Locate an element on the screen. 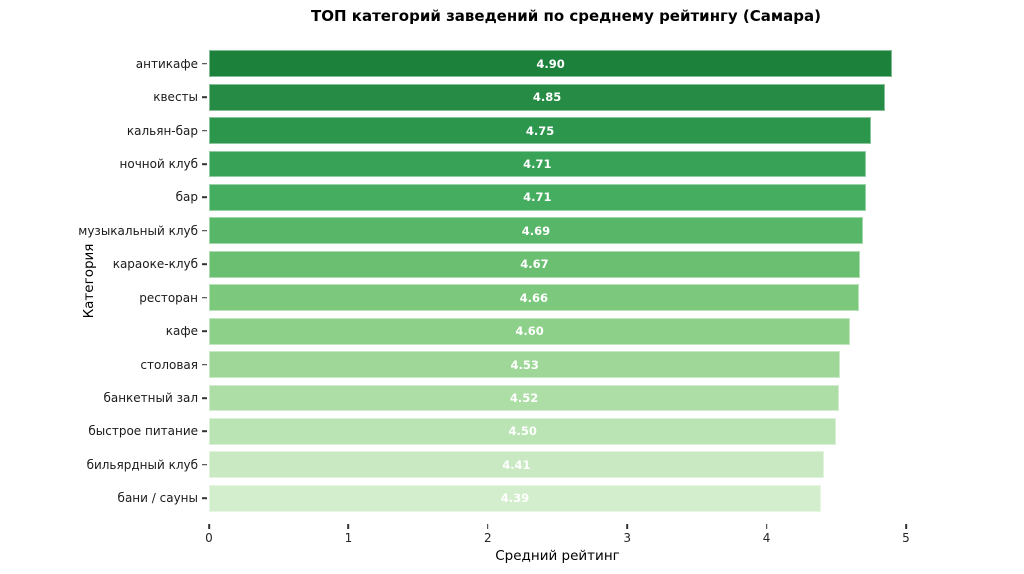 The width and height of the screenshot is (1024, 574). bar-value-label: 4.52 is located at coordinates (524, 397).